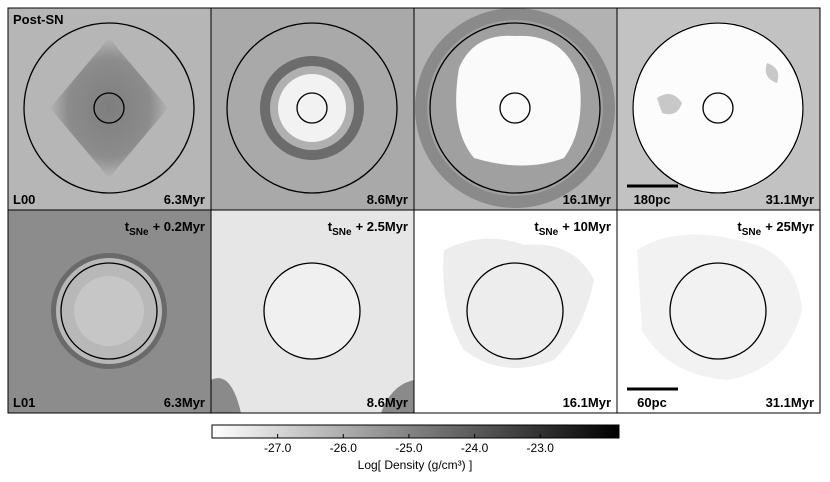 The width and height of the screenshot is (830, 482). I want to click on colorbar-tick-label: -25.0, so click(409, 448).